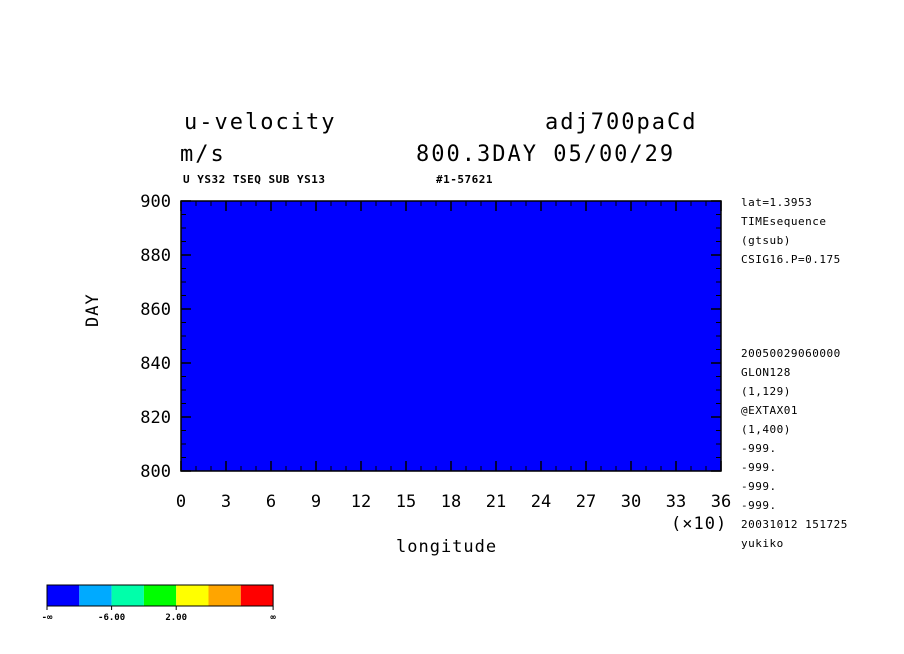 This screenshot has width=904, height=654. What do you see at coordinates (699, 524) in the screenshot?
I see `x-multiplier: (×10)` at bounding box center [699, 524].